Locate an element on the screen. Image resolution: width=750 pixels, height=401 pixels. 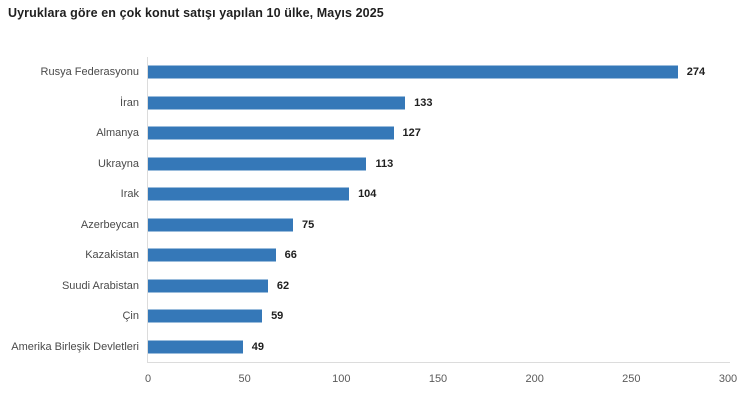
bar-row: Ukrayna 113 is located at coordinates (375, 164).